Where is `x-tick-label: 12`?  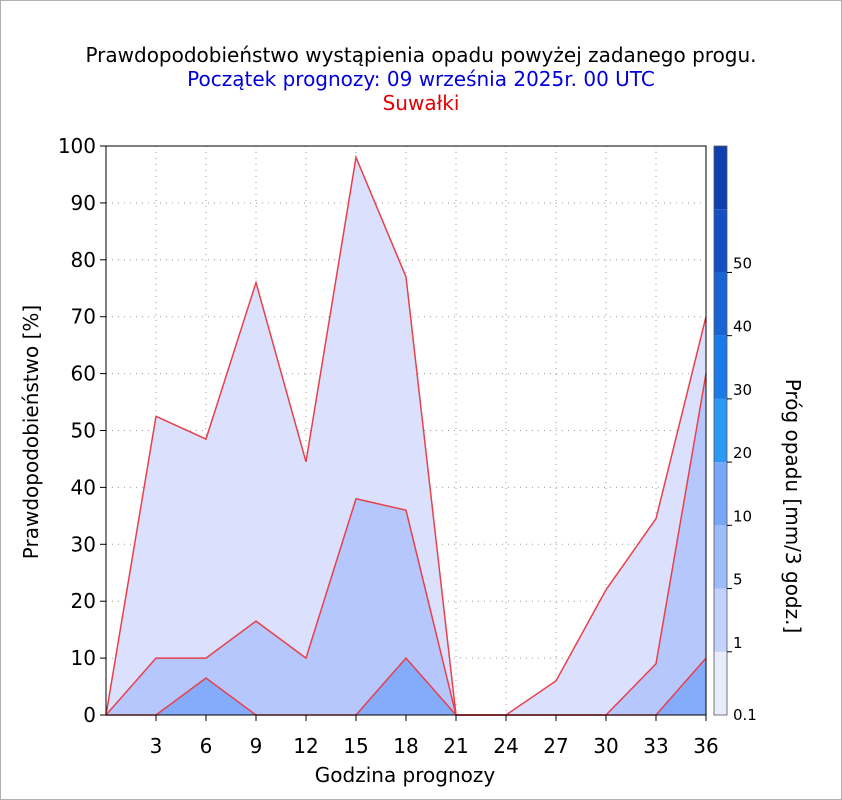 x-tick-label: 12 is located at coordinates (305, 746).